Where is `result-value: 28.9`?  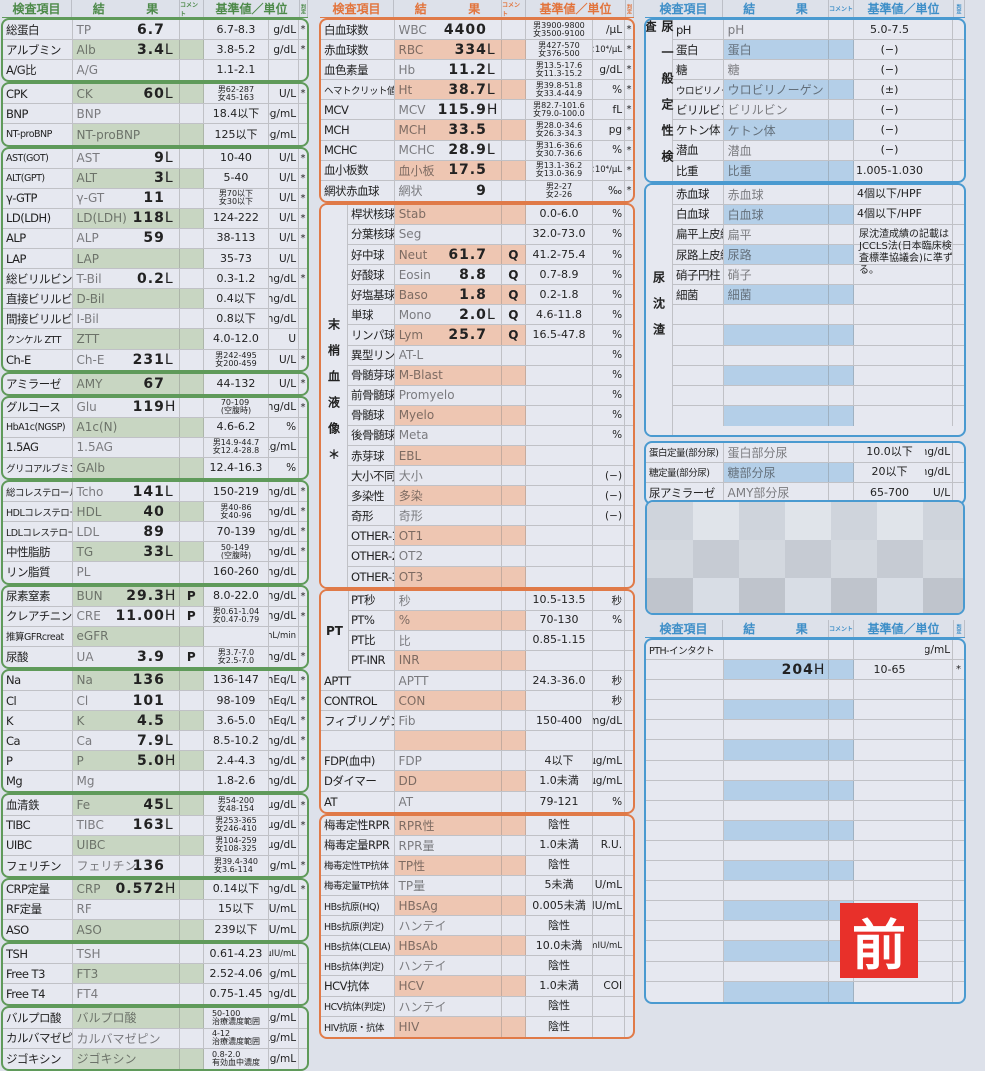
result-value: 28.9 is located at coordinates (467, 150).